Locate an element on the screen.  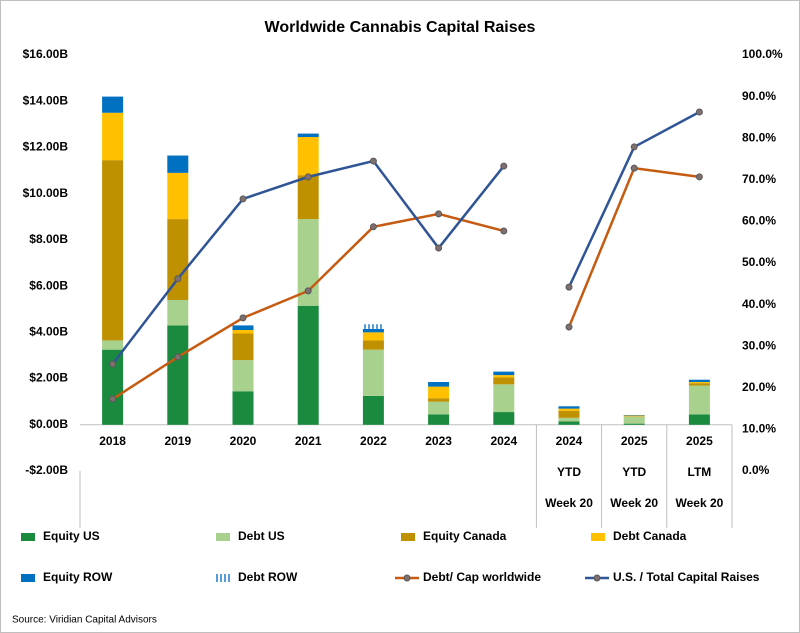
y-tick-label: $4.00B is located at coordinates (48, 332).